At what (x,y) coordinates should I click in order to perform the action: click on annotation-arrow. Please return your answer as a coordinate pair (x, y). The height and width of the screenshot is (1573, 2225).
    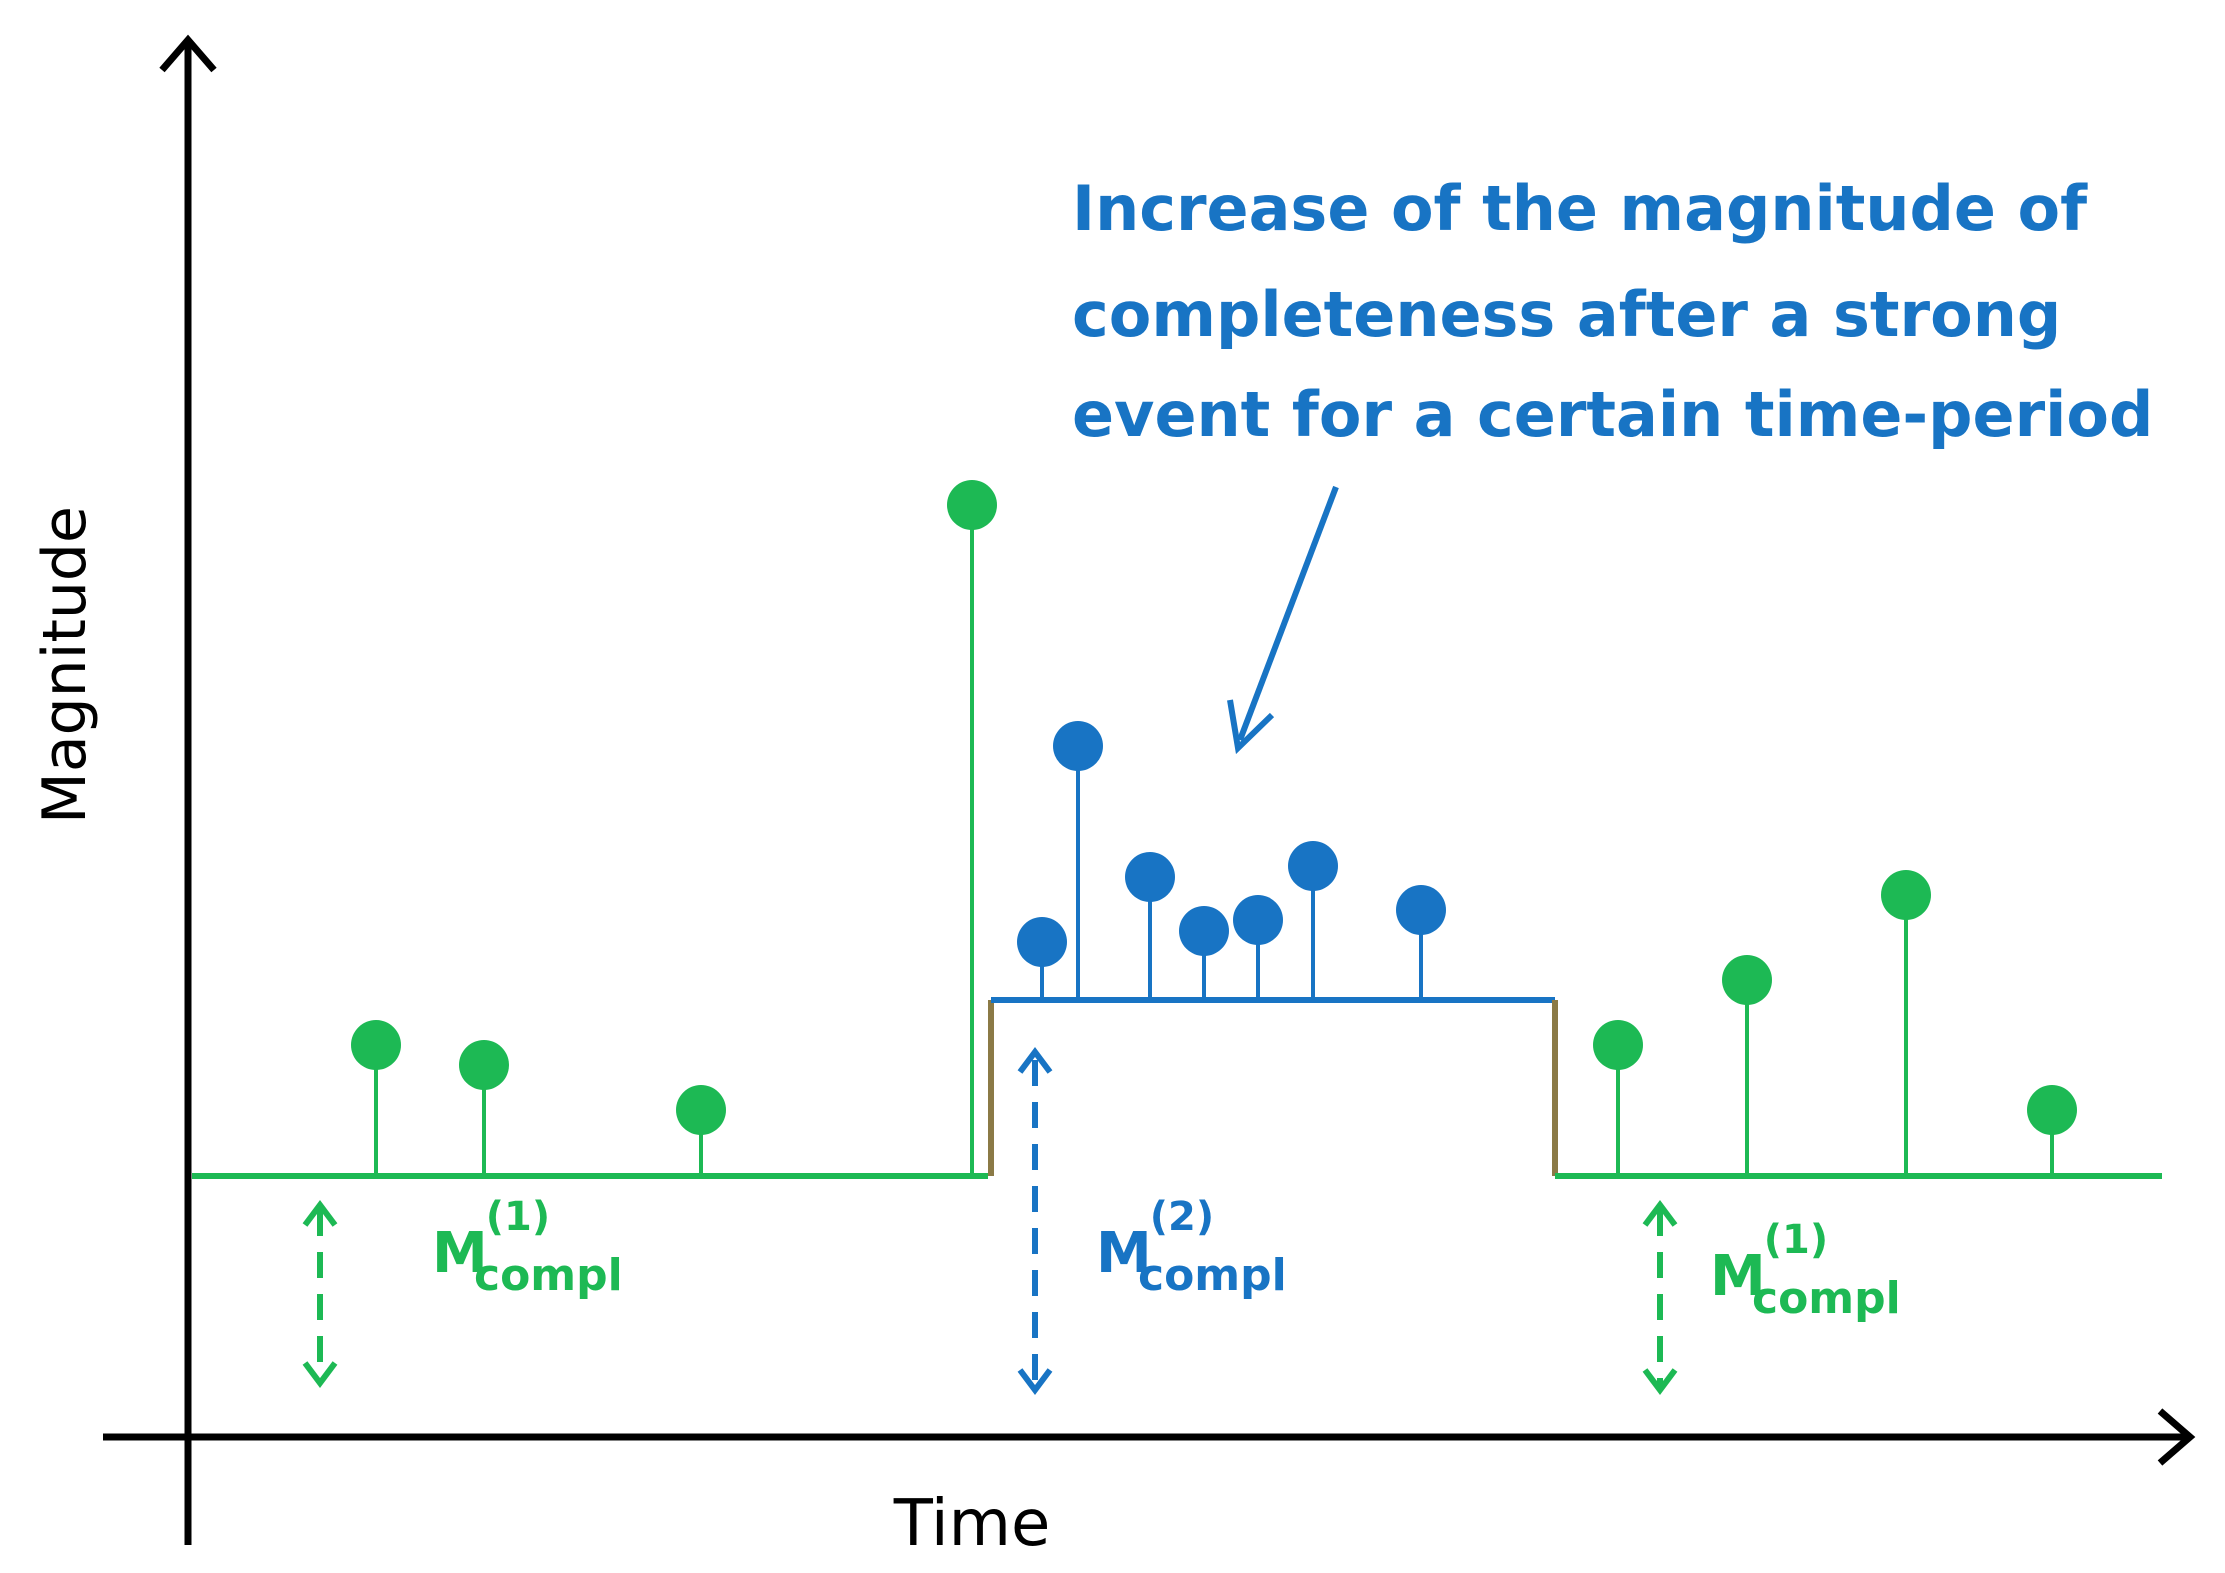
    Looking at the image, I should click on (1283, 620).